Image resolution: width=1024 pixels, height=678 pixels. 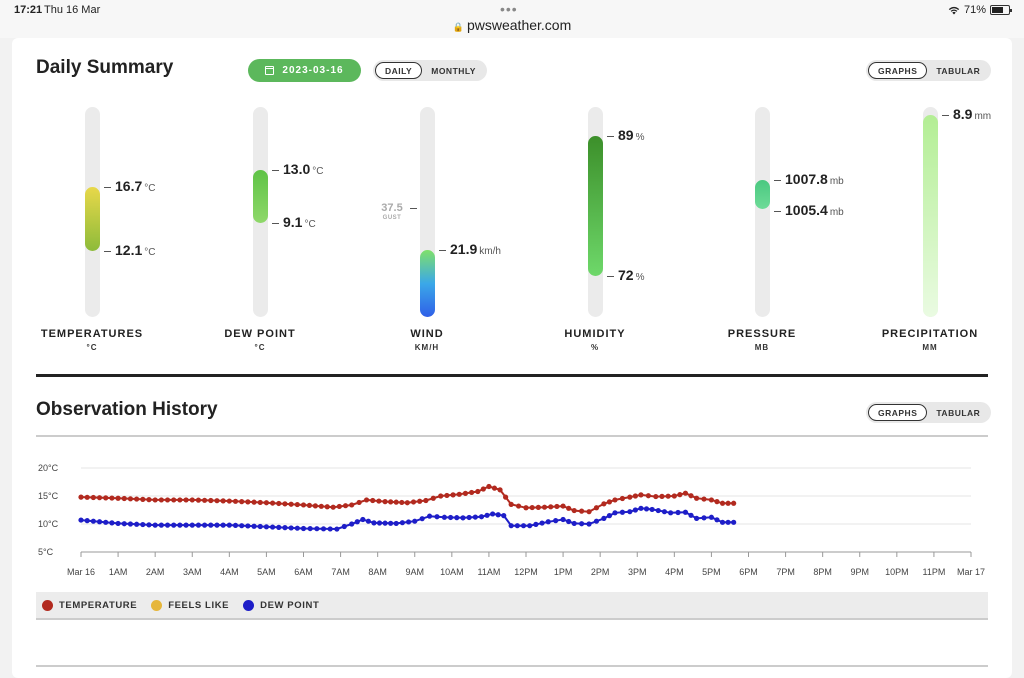 What do you see at coordinates (192, 572) in the screenshot?
I see `x-tick-label: 3AM` at bounding box center [192, 572].